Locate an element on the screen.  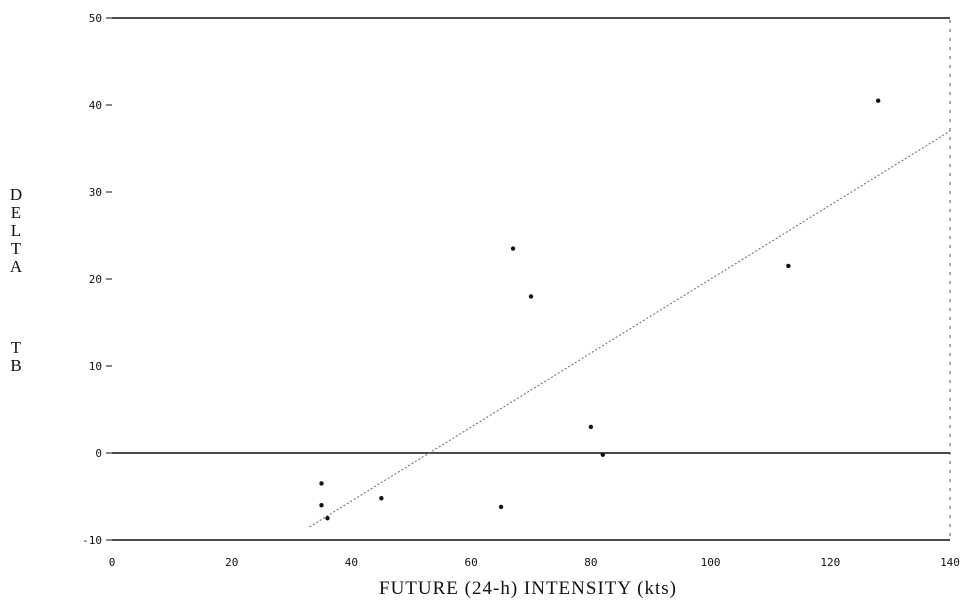
y-tick-label: 10 is located at coordinates (95, 366).